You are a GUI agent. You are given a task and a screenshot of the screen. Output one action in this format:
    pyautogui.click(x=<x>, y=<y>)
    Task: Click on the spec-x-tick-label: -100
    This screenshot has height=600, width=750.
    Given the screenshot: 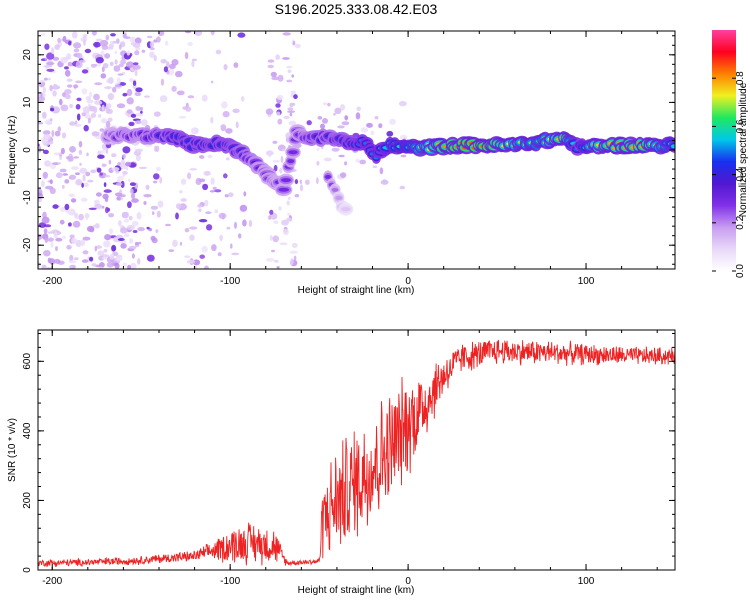 What is the action you would take?
    pyautogui.click(x=230, y=281)
    